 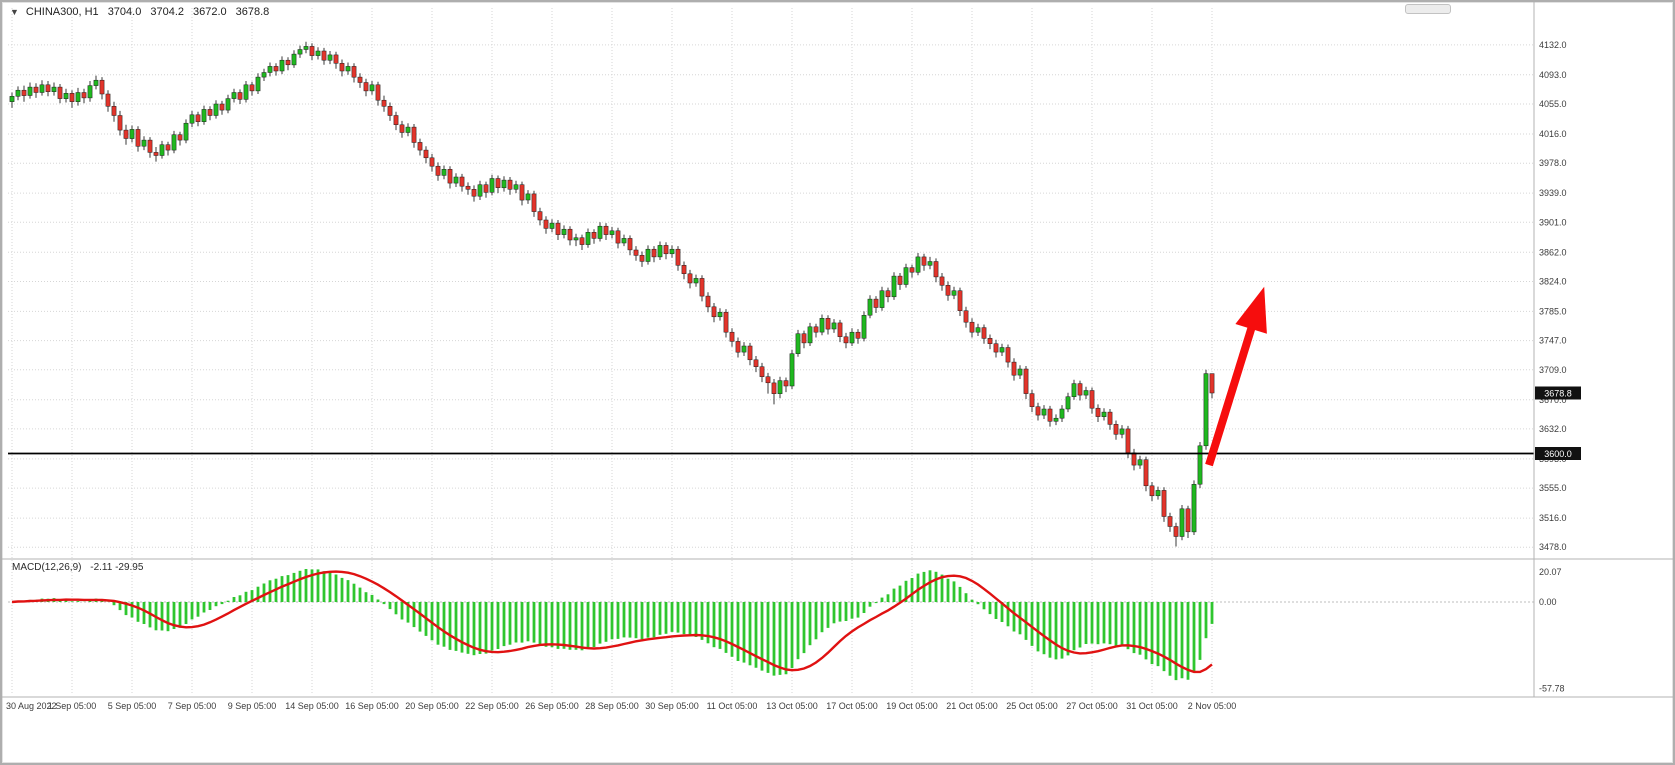 What do you see at coordinates (1558, 453) in the screenshot?
I see `hline-price-badge` at bounding box center [1558, 453].